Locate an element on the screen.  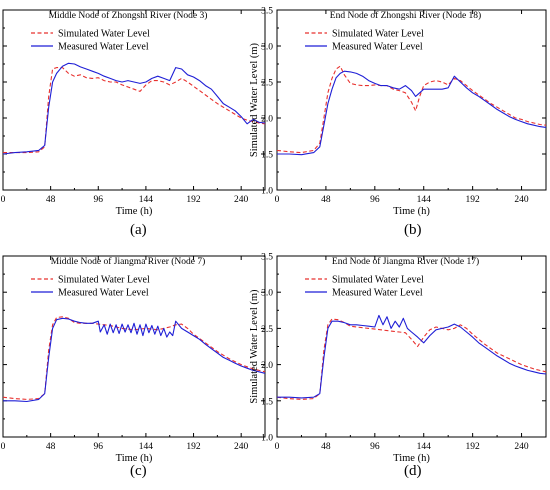
chart-title: Middle Node of Zhongshi River (Node 3) is located at coordinates (128, 15).